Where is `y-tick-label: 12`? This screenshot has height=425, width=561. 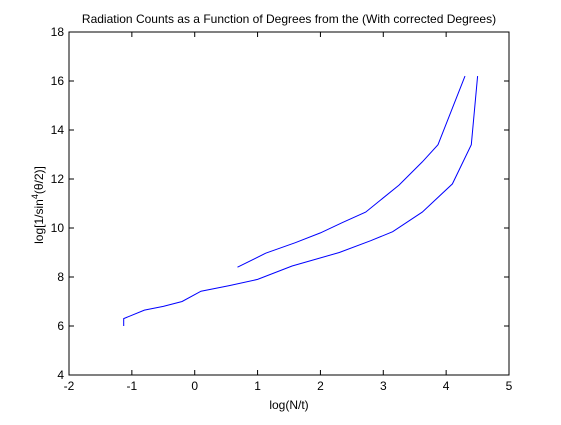 y-tick-label: 12 is located at coordinates (58, 179).